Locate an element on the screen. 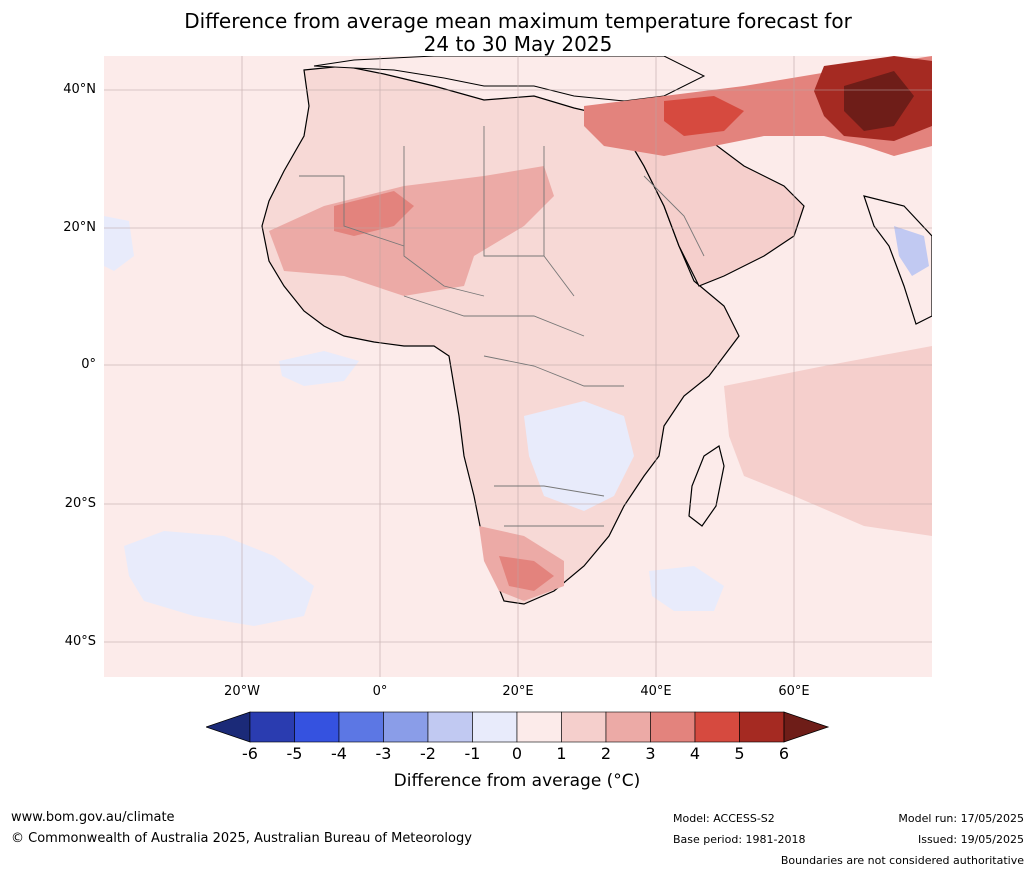 The height and width of the screenshot is (873, 1035). colorbar-label: Difference from average (°C) is located at coordinates (517, 781).